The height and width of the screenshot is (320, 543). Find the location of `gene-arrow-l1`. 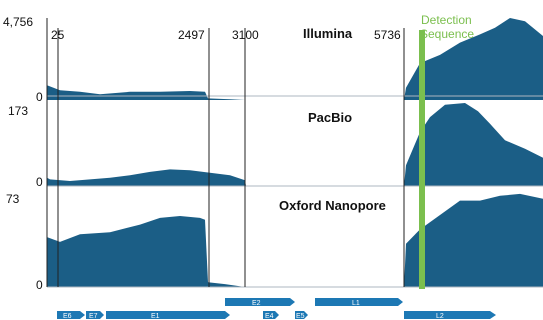

gene-arrow-l1 is located at coordinates (359, 302).